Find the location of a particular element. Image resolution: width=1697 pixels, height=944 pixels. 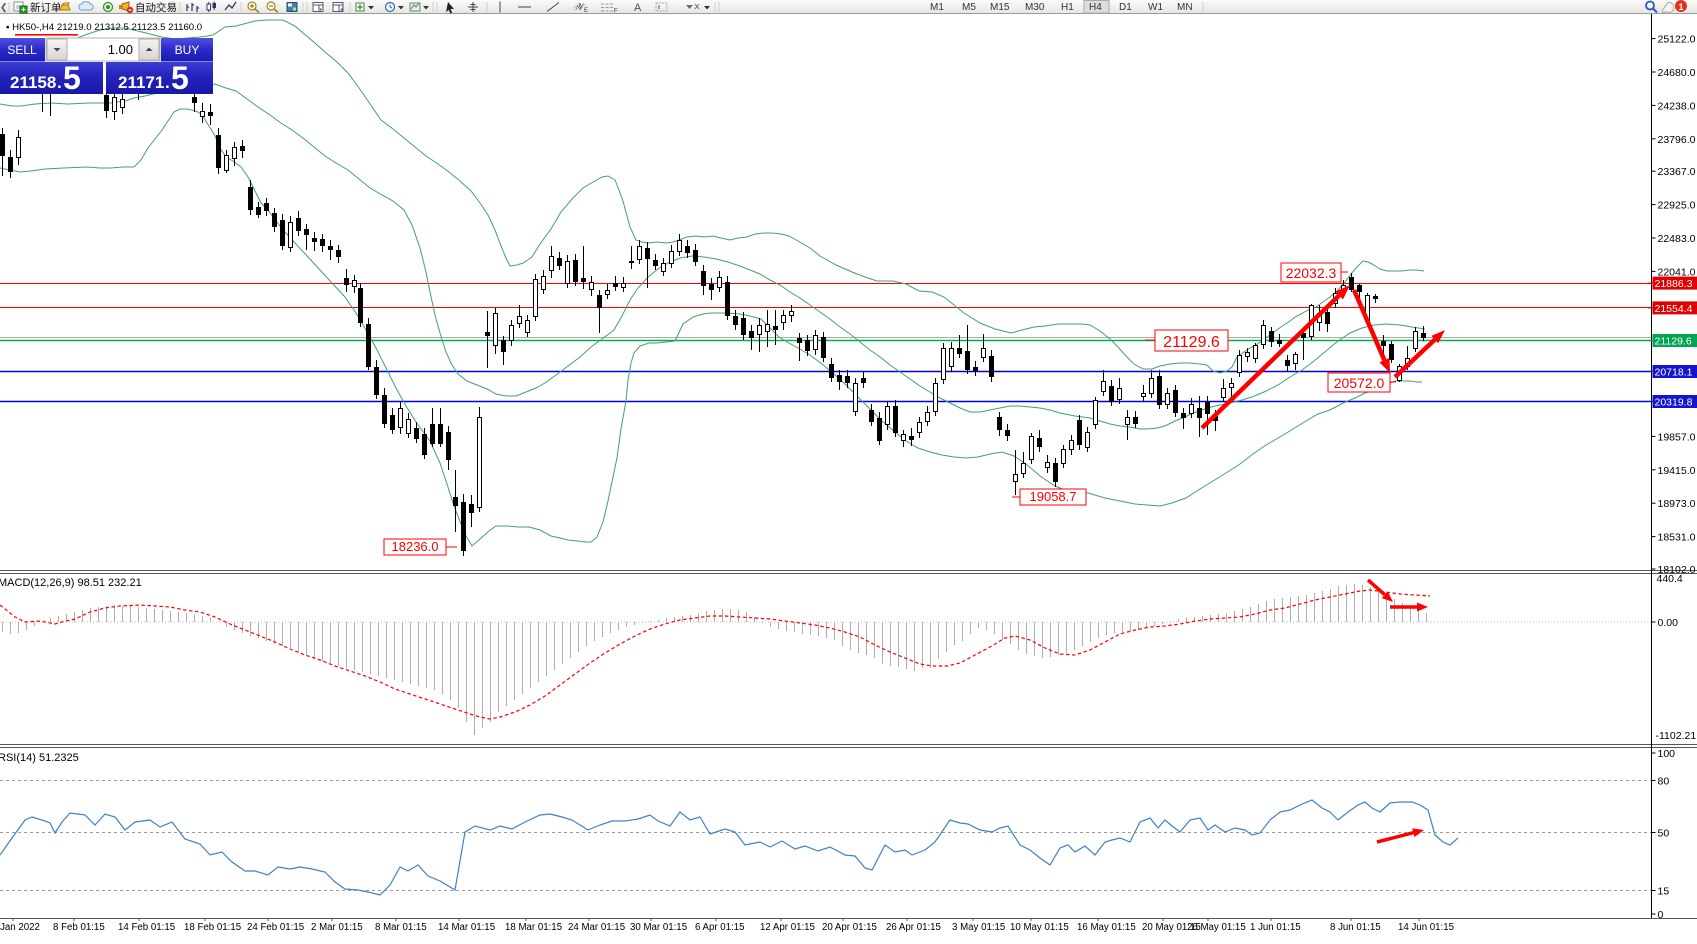

svg-text: 21886.3 is located at coordinates (1674, 284).